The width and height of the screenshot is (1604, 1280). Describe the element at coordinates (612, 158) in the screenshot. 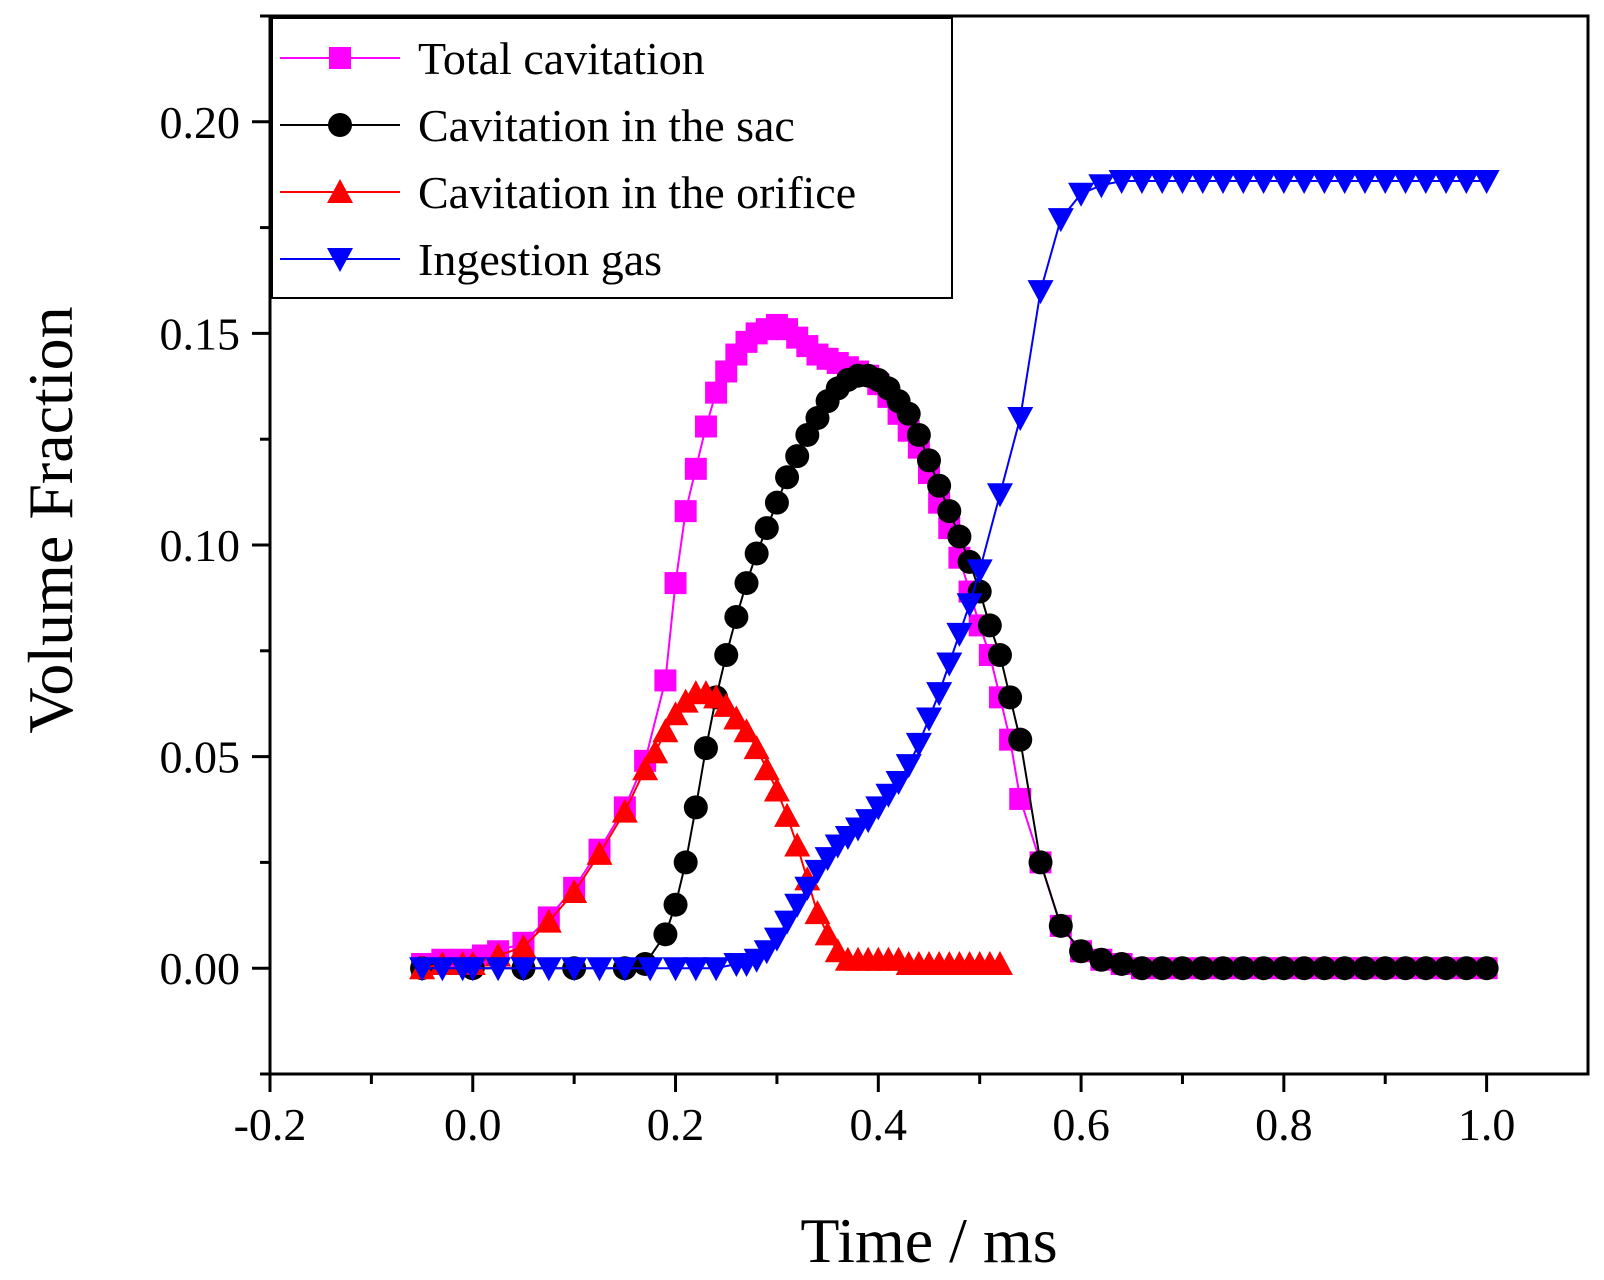

I see `legend-box` at that location.